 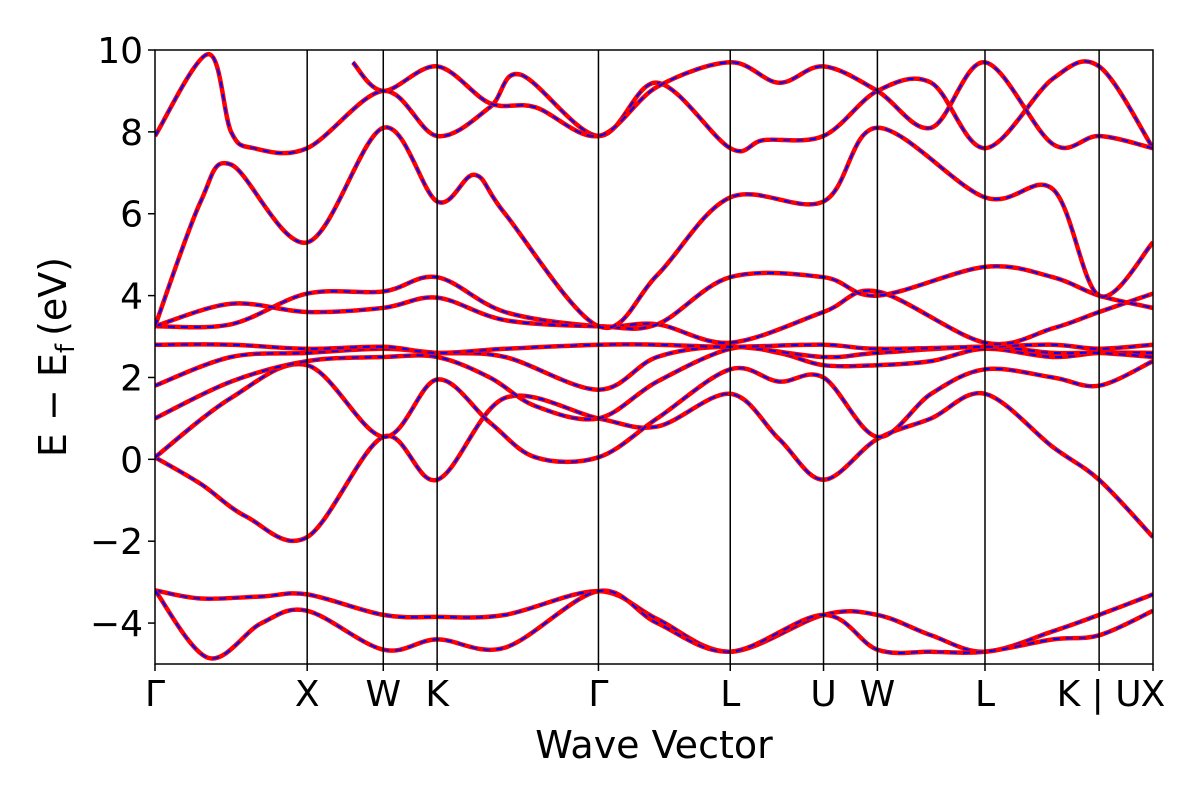 I want to click on y-axis-title-subscript: f, so click(x=66, y=348).